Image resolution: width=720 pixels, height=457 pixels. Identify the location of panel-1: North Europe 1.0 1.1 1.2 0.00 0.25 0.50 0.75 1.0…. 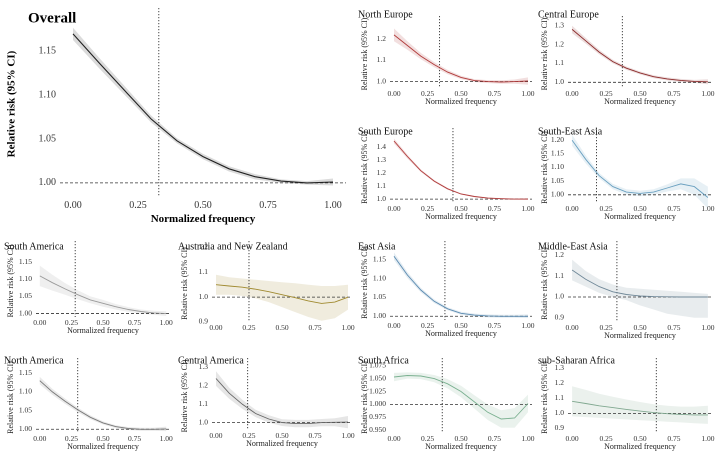
(446, 57).